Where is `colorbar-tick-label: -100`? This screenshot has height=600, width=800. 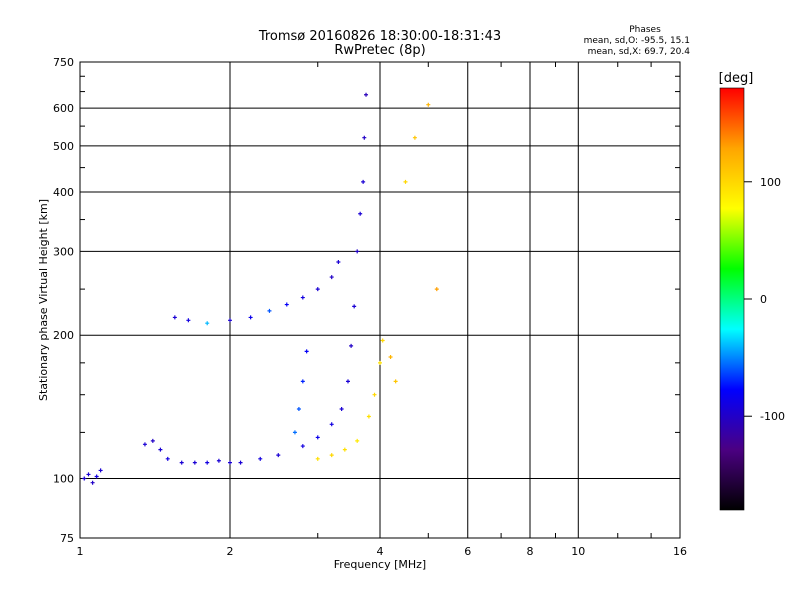 colorbar-tick-label: -100 is located at coordinates (772, 416).